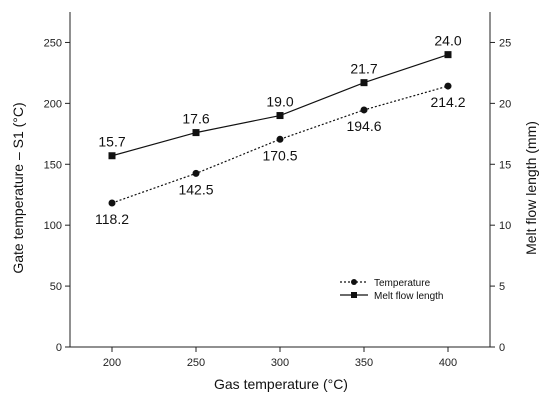 The width and height of the screenshot is (550, 405). I want to click on y-left-tick-label: 0, so click(59, 348).